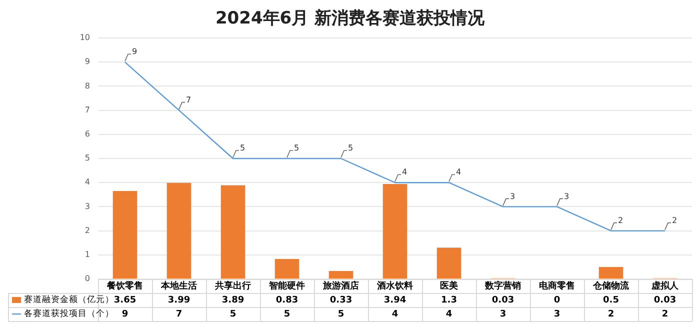 This screenshot has height=332, width=700. I want to click on y-tick-label: 2, so click(87, 230).